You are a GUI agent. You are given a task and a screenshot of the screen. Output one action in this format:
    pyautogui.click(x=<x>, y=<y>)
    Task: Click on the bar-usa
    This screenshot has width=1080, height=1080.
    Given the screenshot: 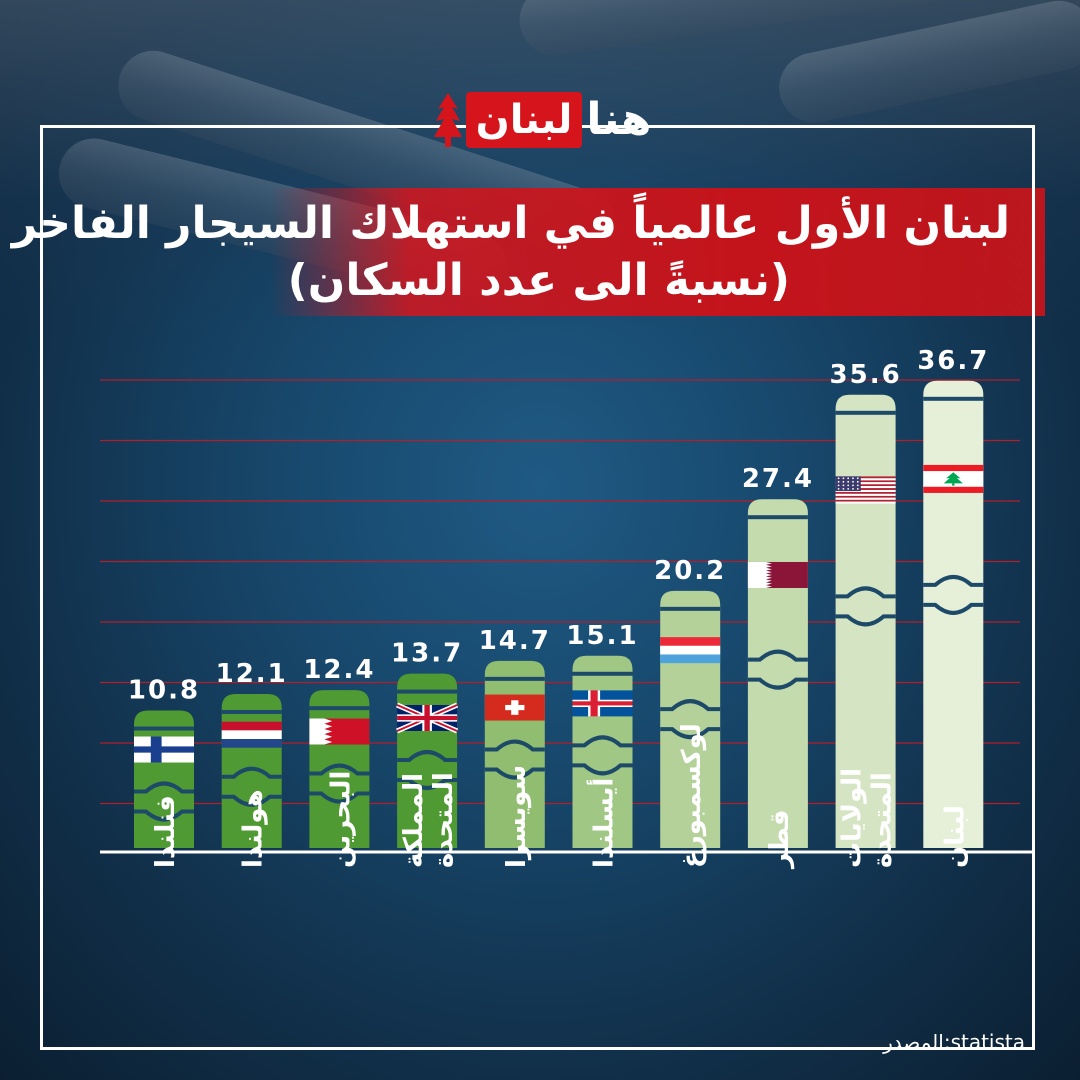 What is the action you would take?
    pyautogui.click(x=865, y=621)
    